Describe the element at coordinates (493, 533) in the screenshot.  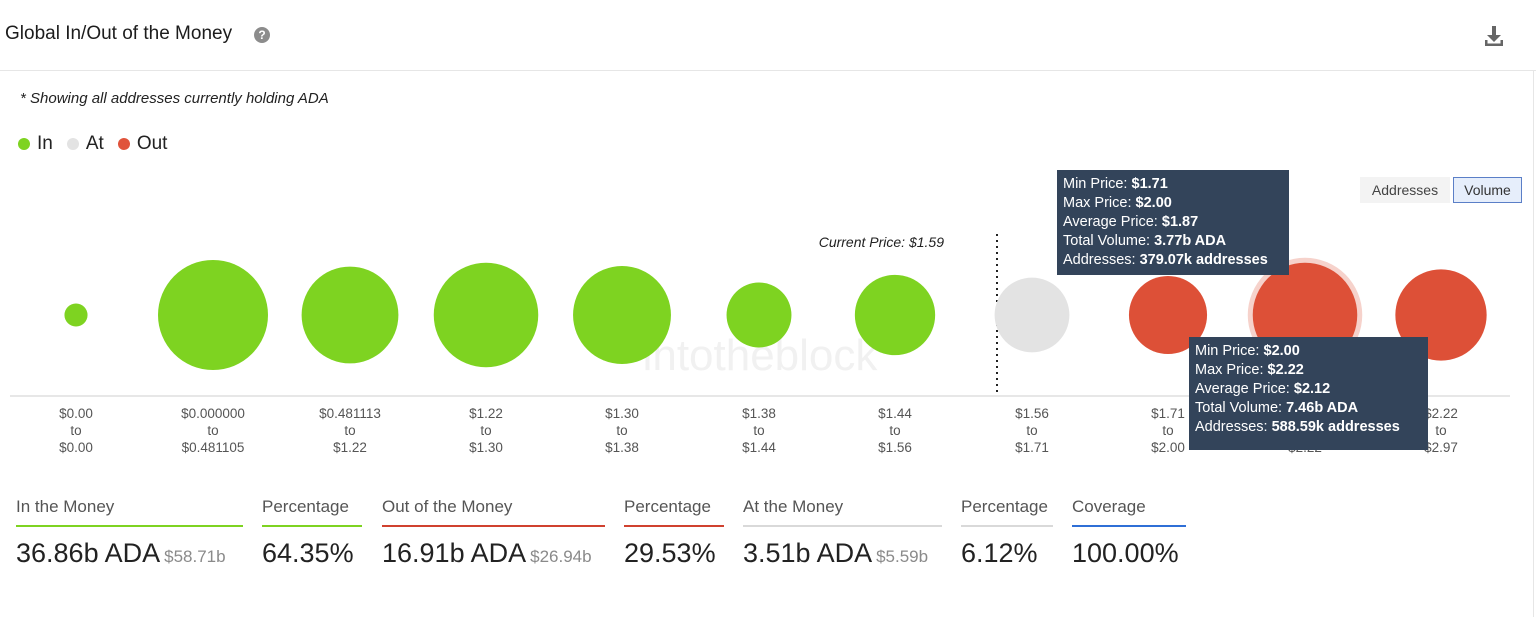
I see `stat-out-of-the-money: Out of the Money 16.91b ADA $26.94b` at that location.